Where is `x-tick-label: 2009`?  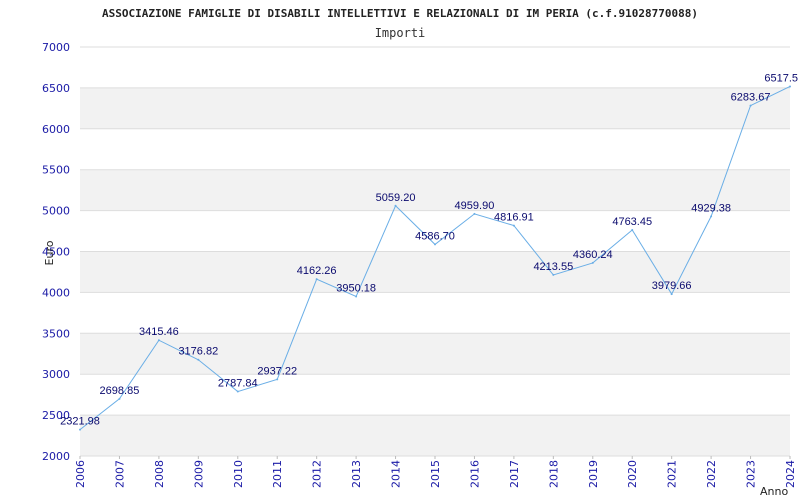
x-tick-label: 2009 is located at coordinates (198, 474).